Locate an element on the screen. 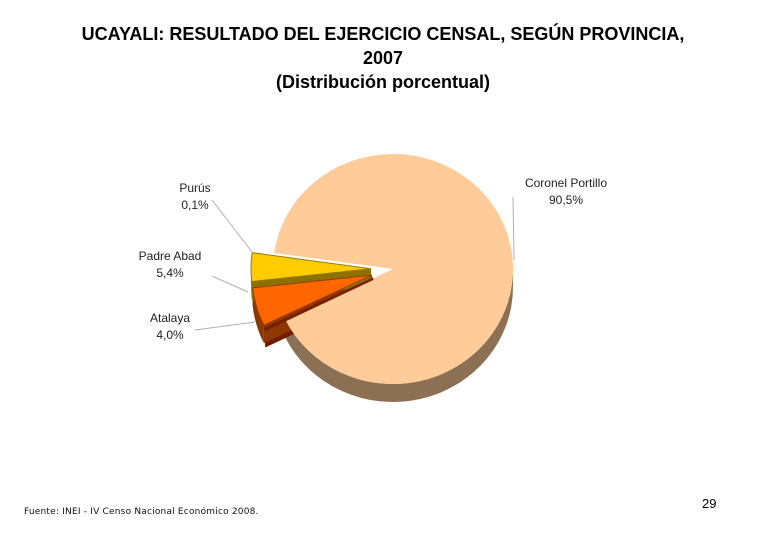 The height and width of the screenshot is (540, 766). title-line-2: 2007 is located at coordinates (383, 58).